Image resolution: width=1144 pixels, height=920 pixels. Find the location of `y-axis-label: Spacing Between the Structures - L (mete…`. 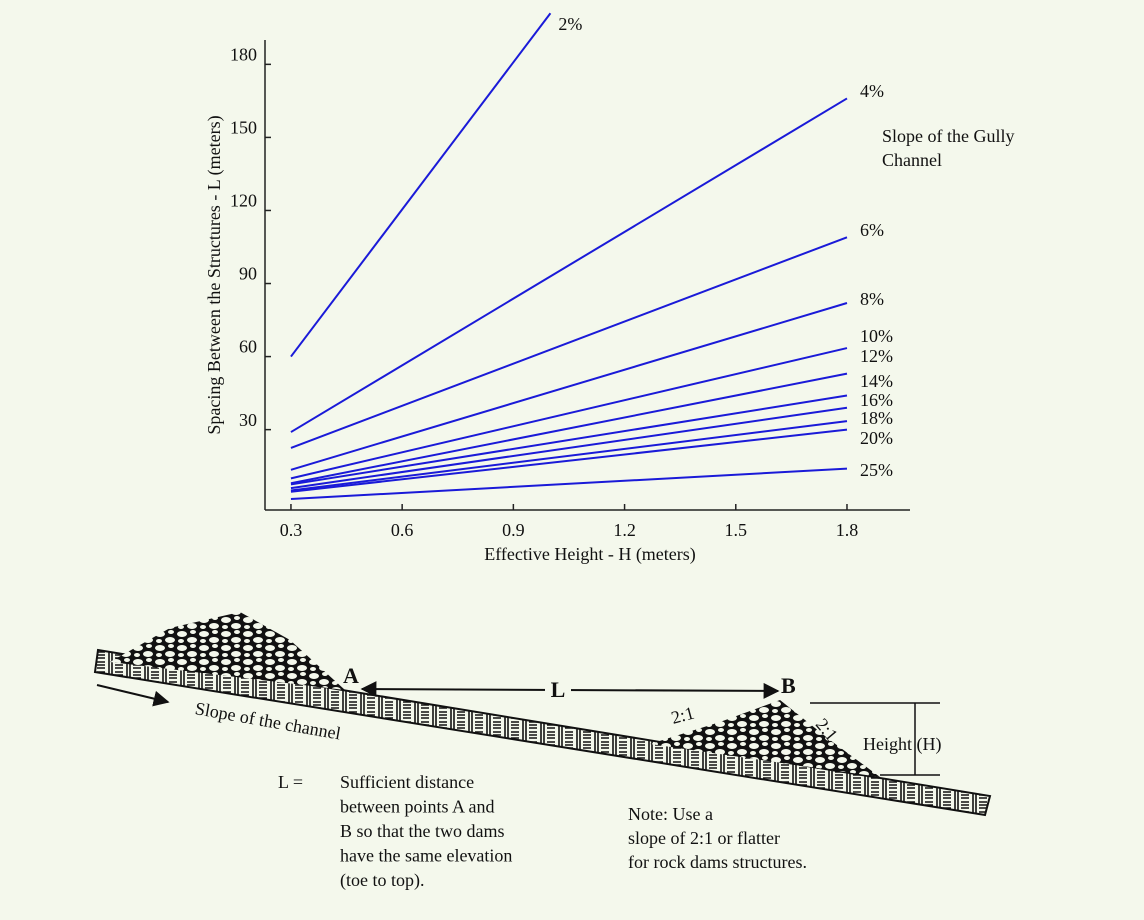

y-axis-label: Spacing Between the Structures - L (mete… is located at coordinates (214, 274).